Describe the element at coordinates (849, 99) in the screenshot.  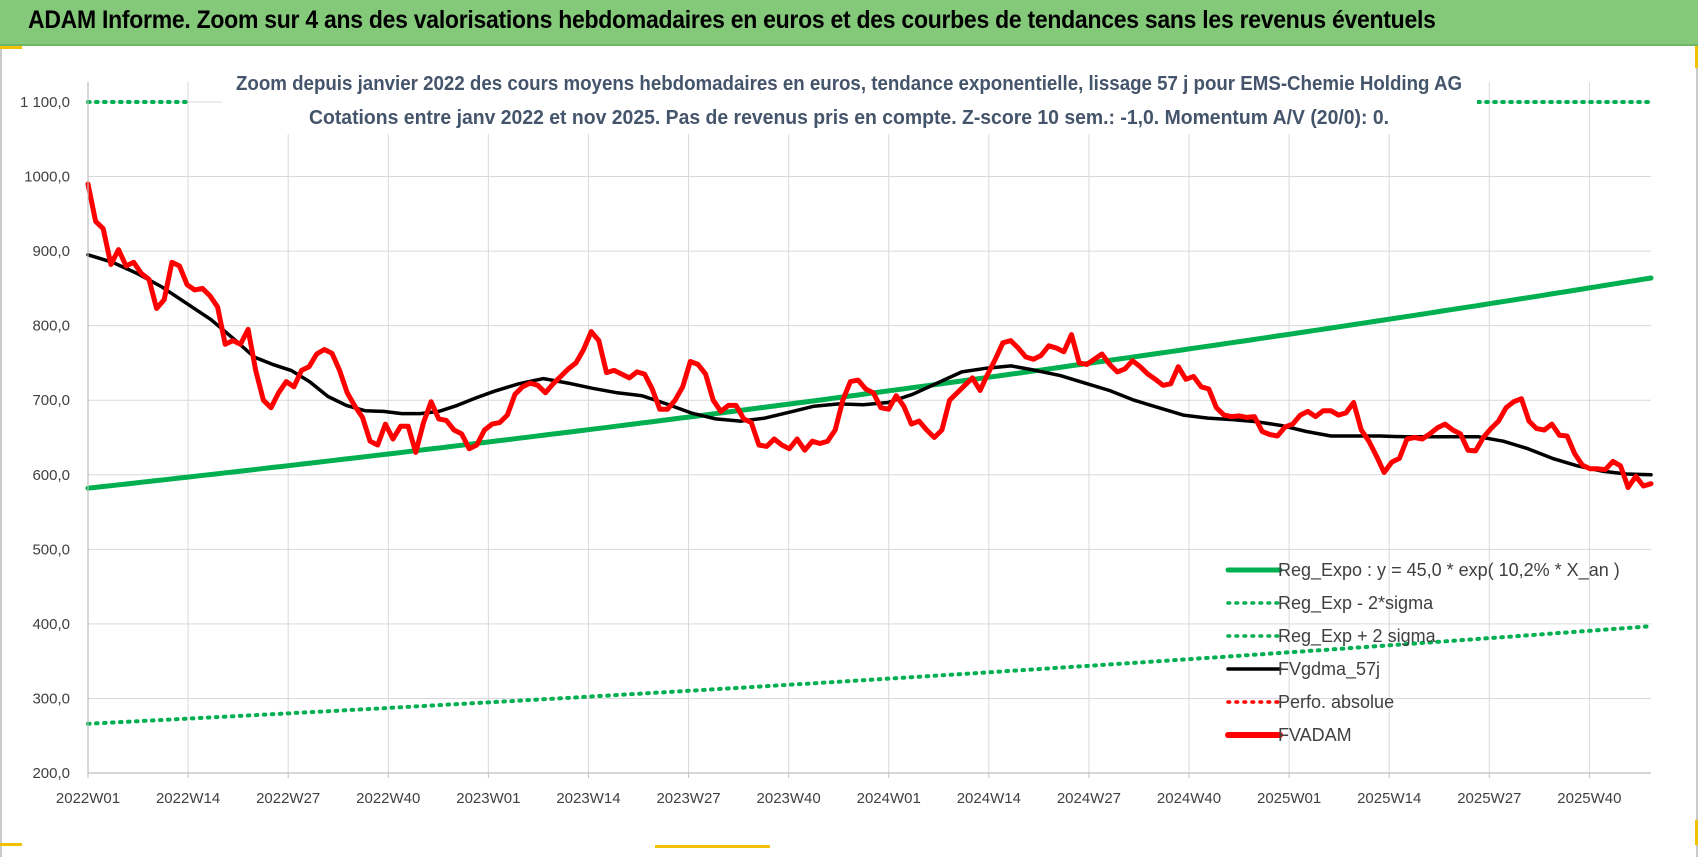
I see `subtitle-mask-bg` at that location.